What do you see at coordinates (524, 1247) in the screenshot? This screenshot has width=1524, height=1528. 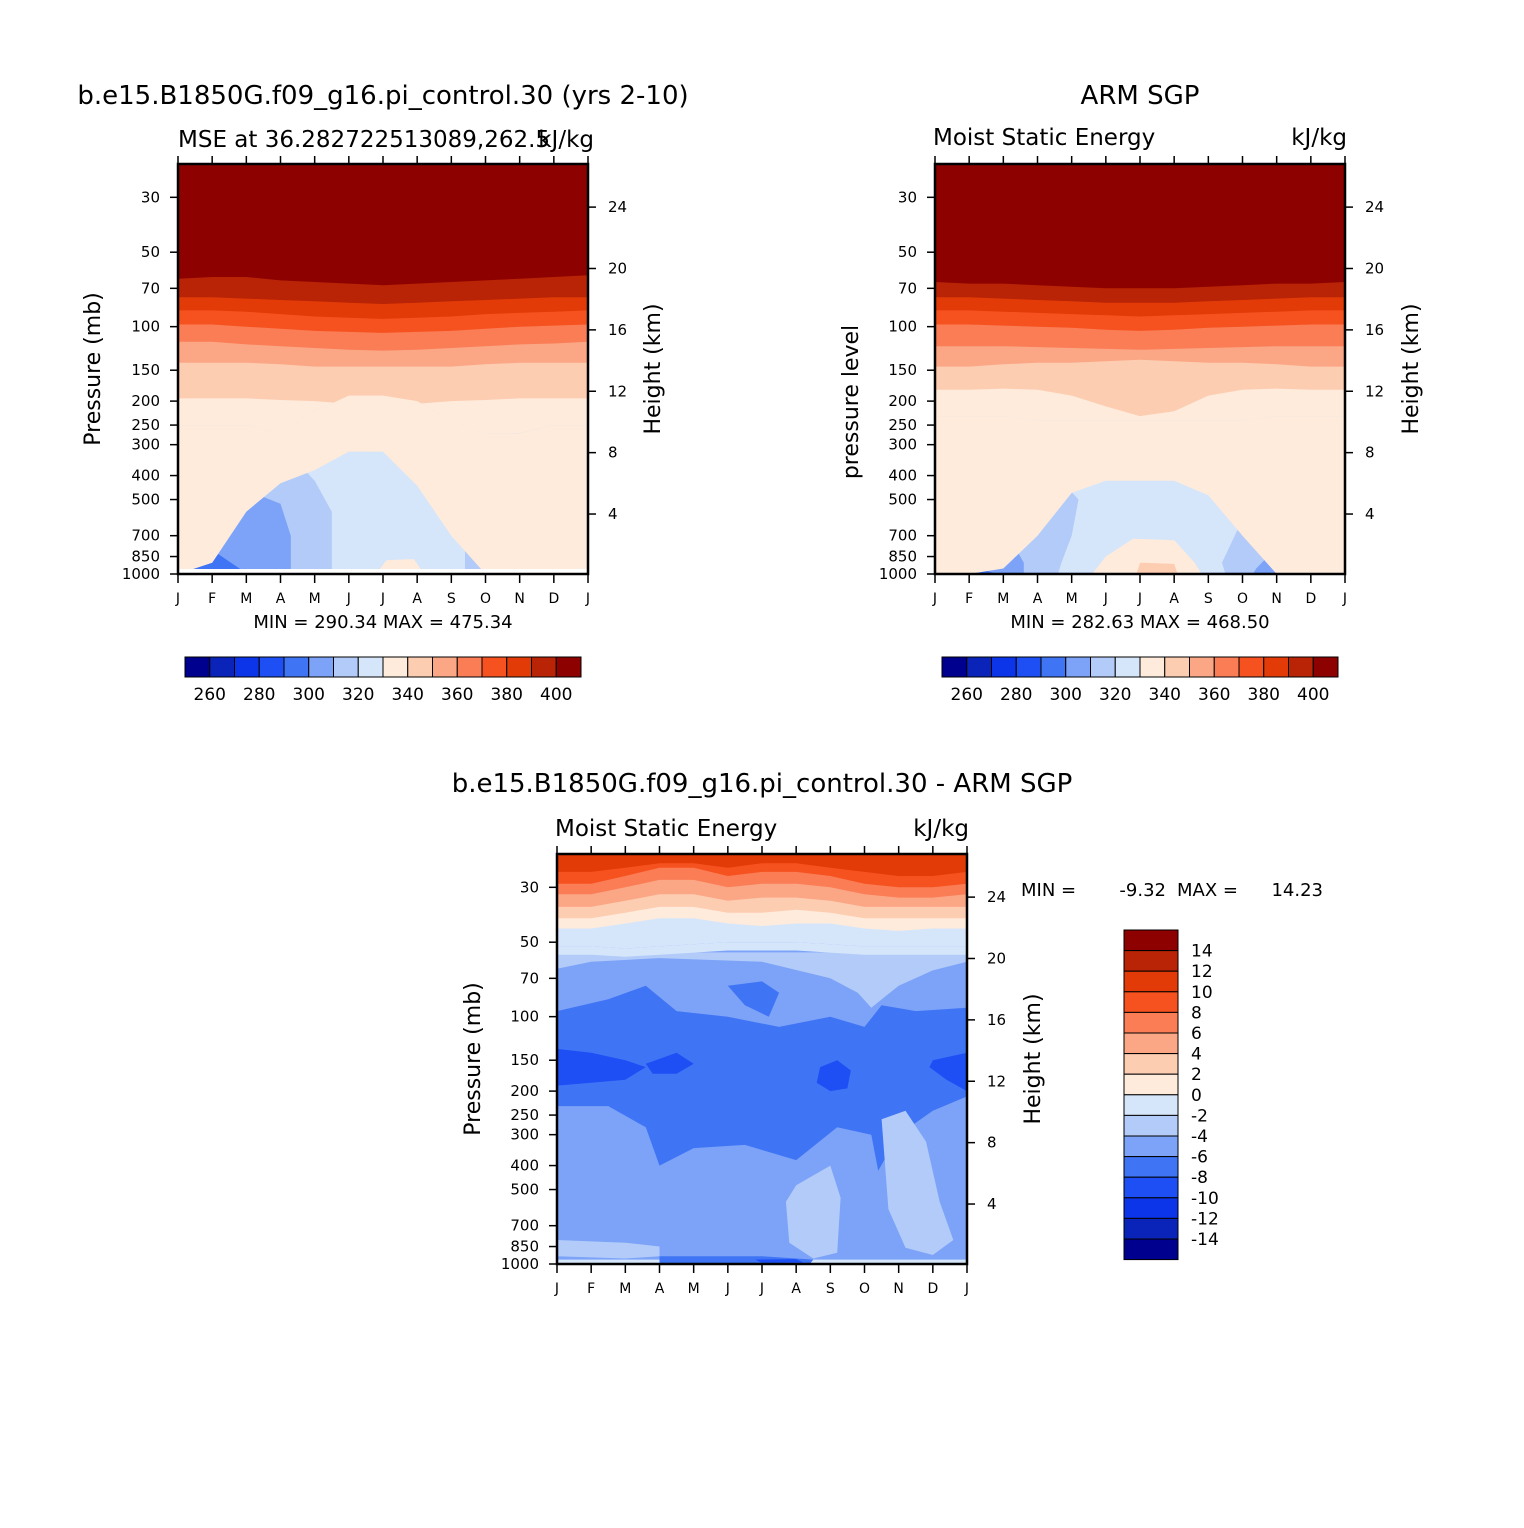 I see `diff-y-tick-label: 850` at bounding box center [524, 1247].